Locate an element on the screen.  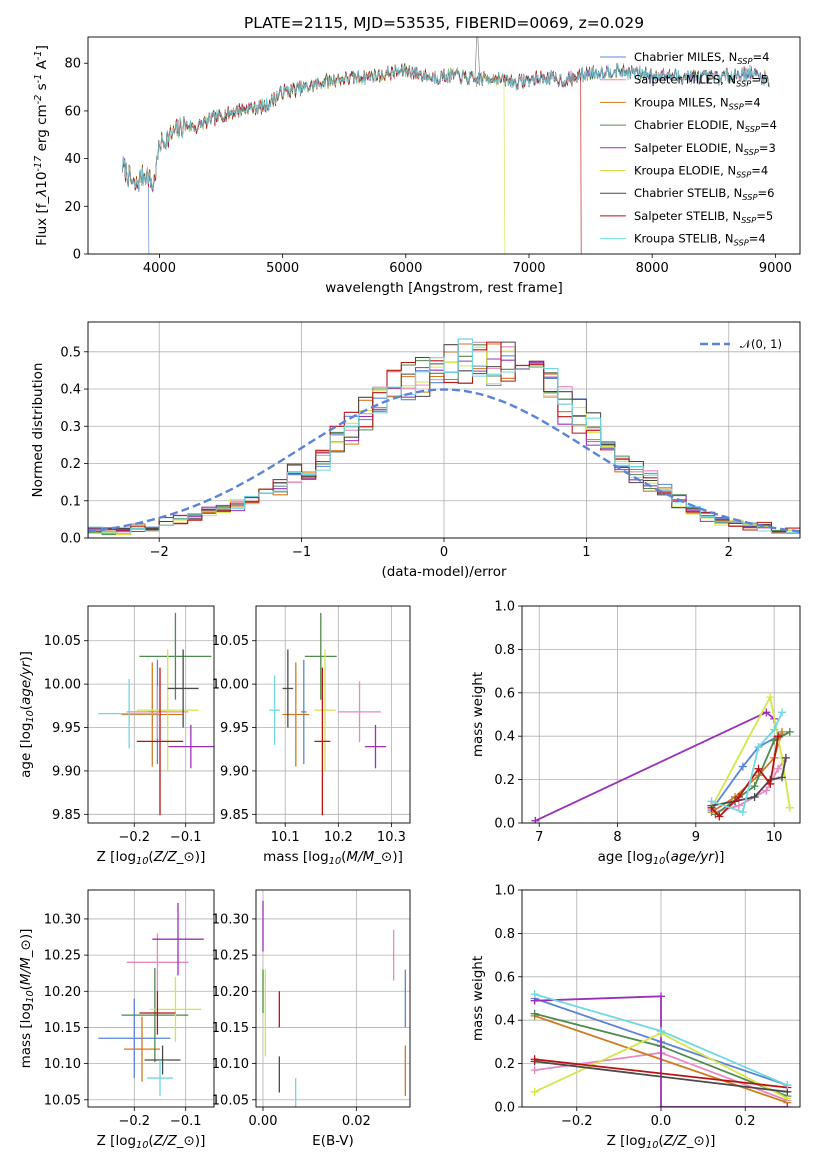
y-axis-label: mass [log10(M/M_⊙)] is located at coordinates (27, 999).